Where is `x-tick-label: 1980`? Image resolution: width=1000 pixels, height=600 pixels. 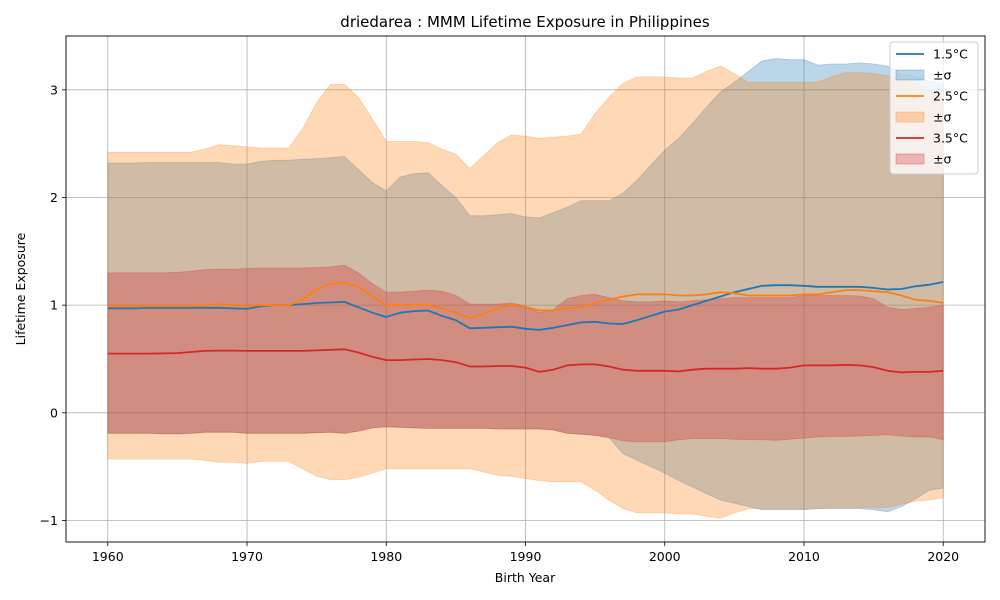 x-tick-label: 1980 is located at coordinates (386, 556).